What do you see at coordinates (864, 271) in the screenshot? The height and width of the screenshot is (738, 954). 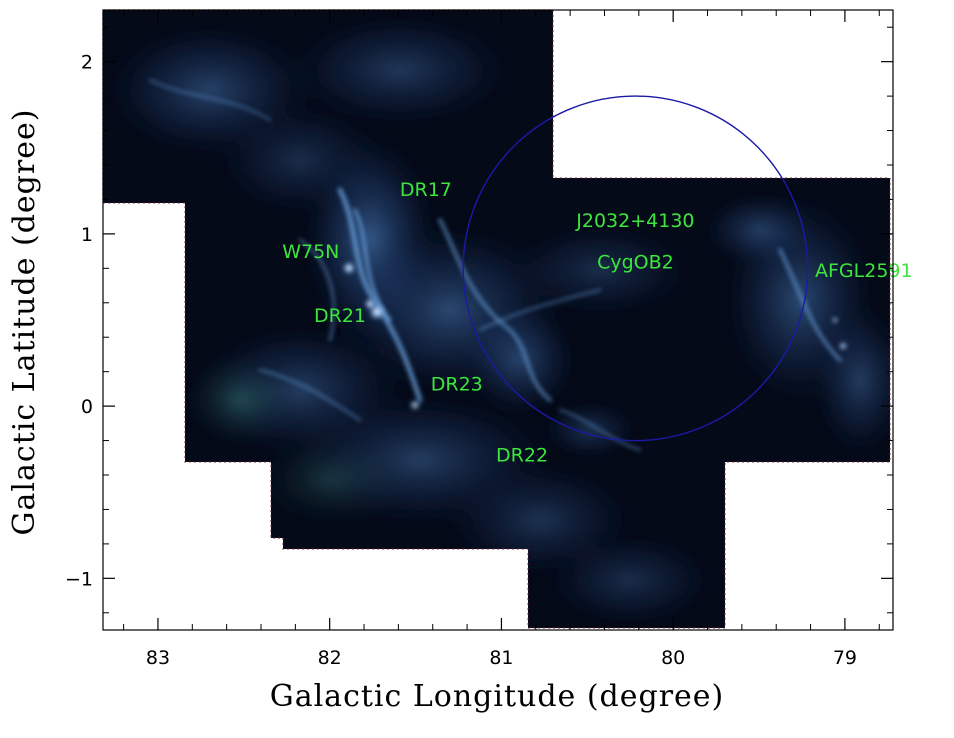 I see `source-label-afgl2591: AFGL2591` at bounding box center [864, 271].